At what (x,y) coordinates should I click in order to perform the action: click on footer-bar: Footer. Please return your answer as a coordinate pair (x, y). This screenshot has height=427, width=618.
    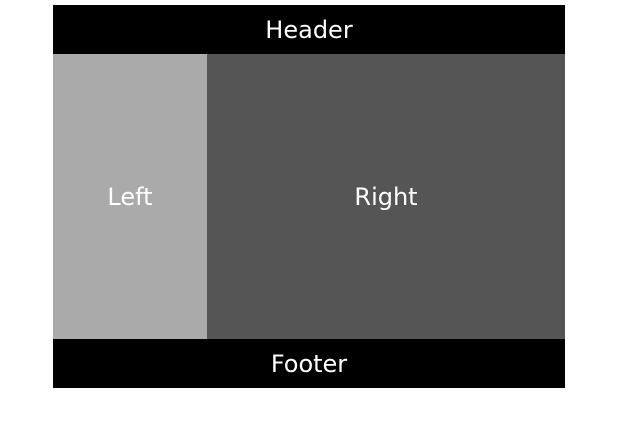
    Looking at the image, I should click on (309, 363).